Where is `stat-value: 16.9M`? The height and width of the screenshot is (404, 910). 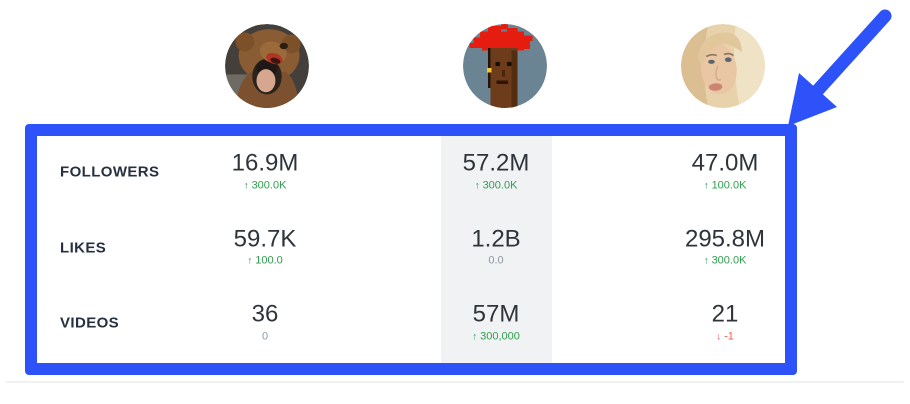
stat-value: 16.9M is located at coordinates (265, 163).